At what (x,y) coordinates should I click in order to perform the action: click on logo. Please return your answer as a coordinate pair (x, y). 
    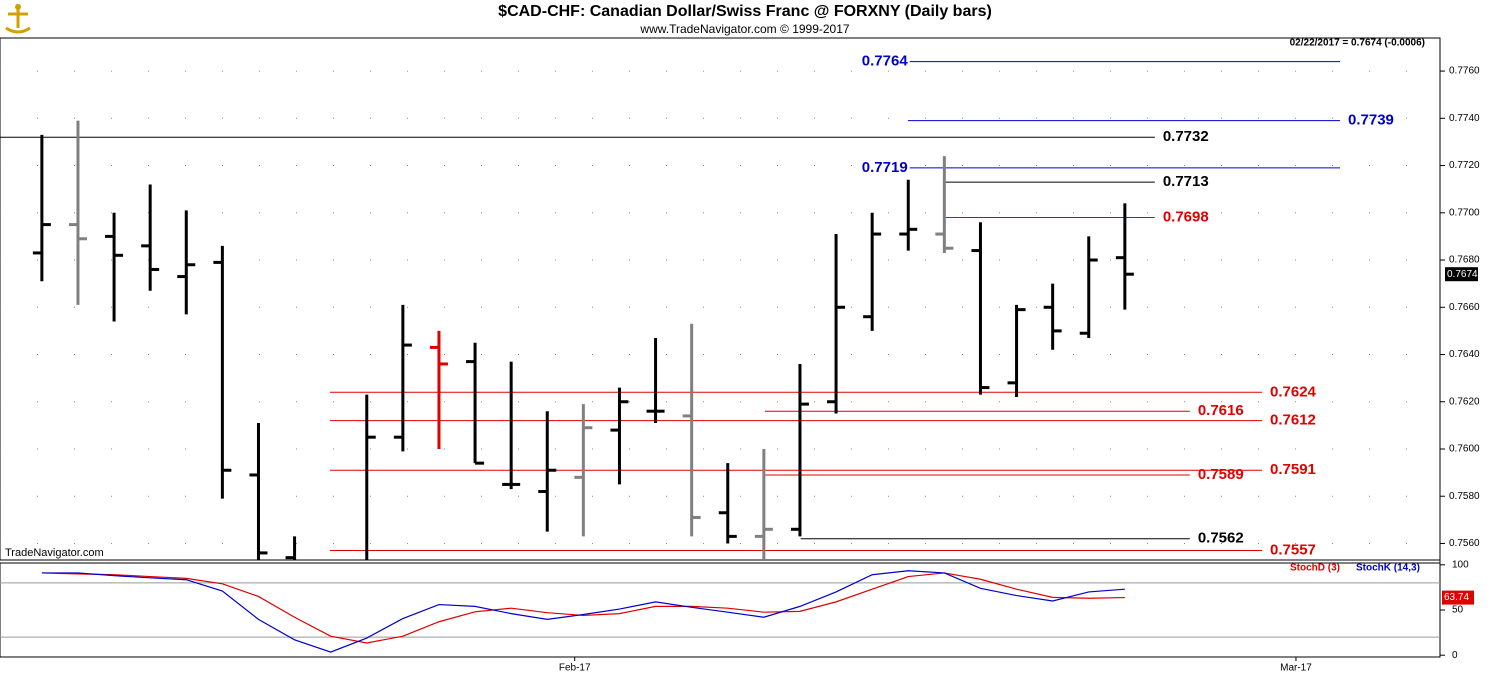
    Looking at the image, I should click on (18, 18).